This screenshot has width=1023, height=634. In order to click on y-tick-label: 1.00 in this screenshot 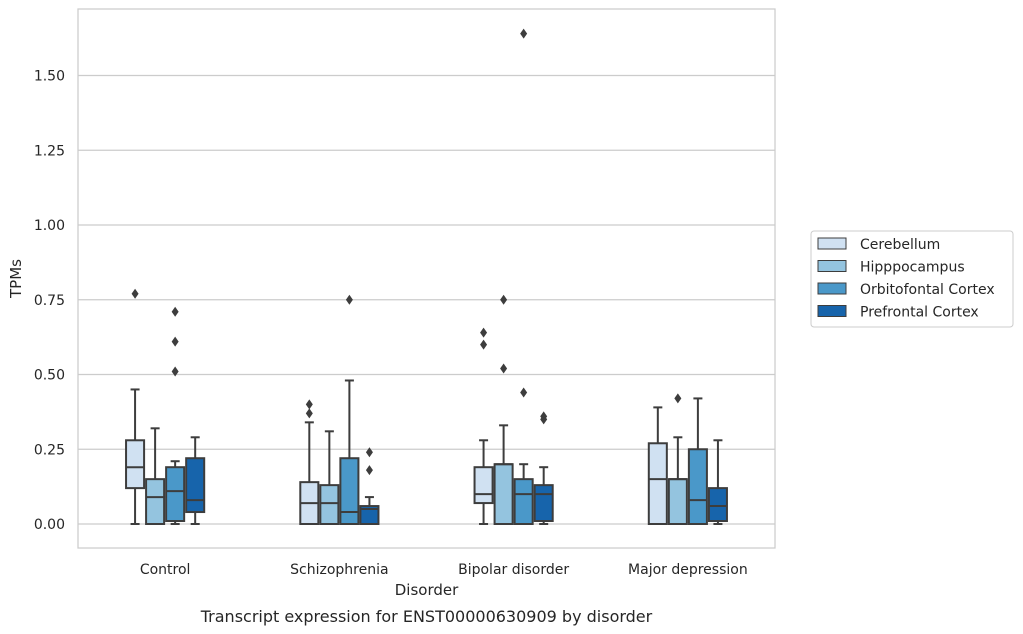, I will do `click(49, 226)`.